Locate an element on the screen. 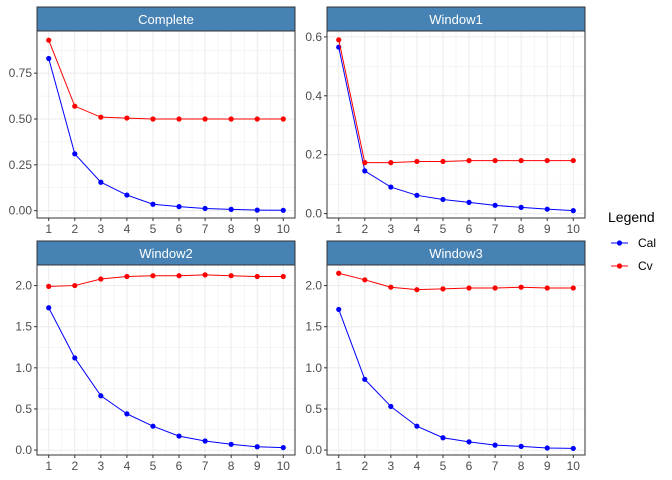 The image size is (672, 480). legend-entry-cv: Cv is located at coordinates (632, 266).